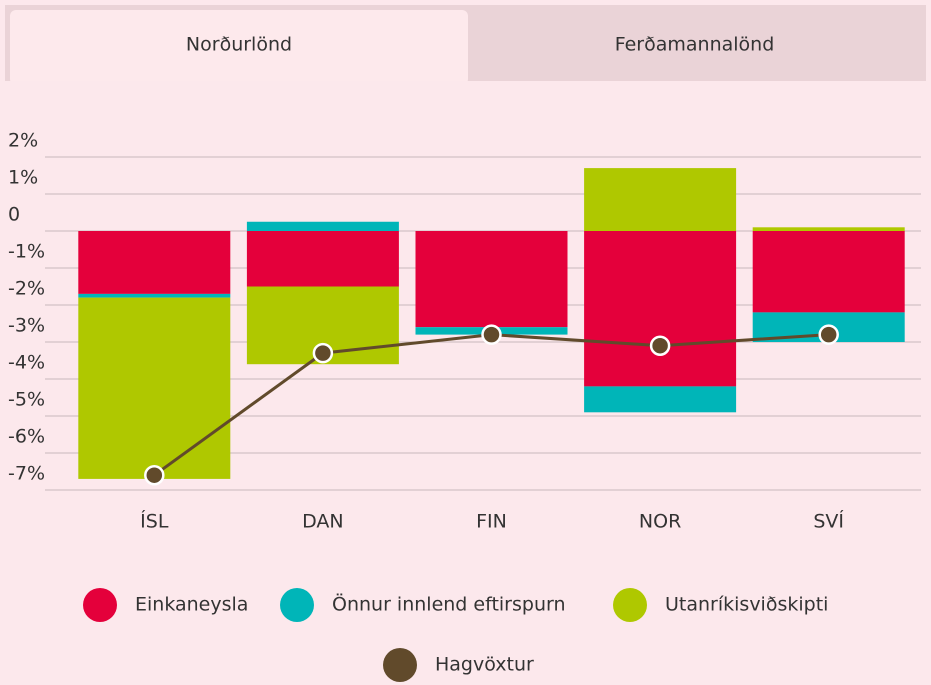 The height and width of the screenshot is (685, 931). What do you see at coordinates (828, 521) in the screenshot?
I see `x-tick-label: SVÍ` at bounding box center [828, 521].